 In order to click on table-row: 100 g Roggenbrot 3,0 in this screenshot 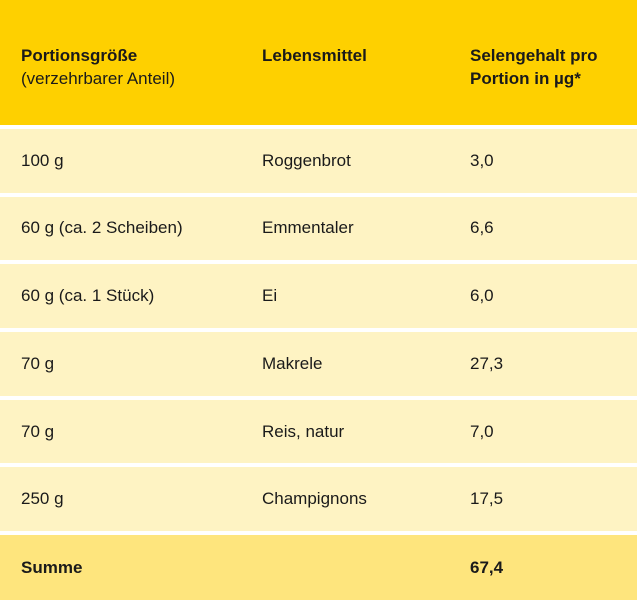, I will do `click(318, 161)`.